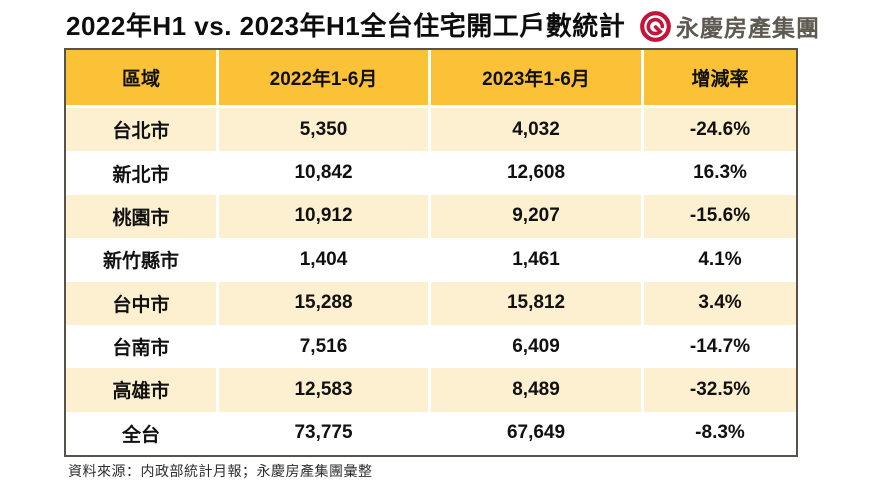 This screenshot has height=500, width=890. Describe the element at coordinates (141, 433) in the screenshot. I see `cell-region: 全台` at that location.